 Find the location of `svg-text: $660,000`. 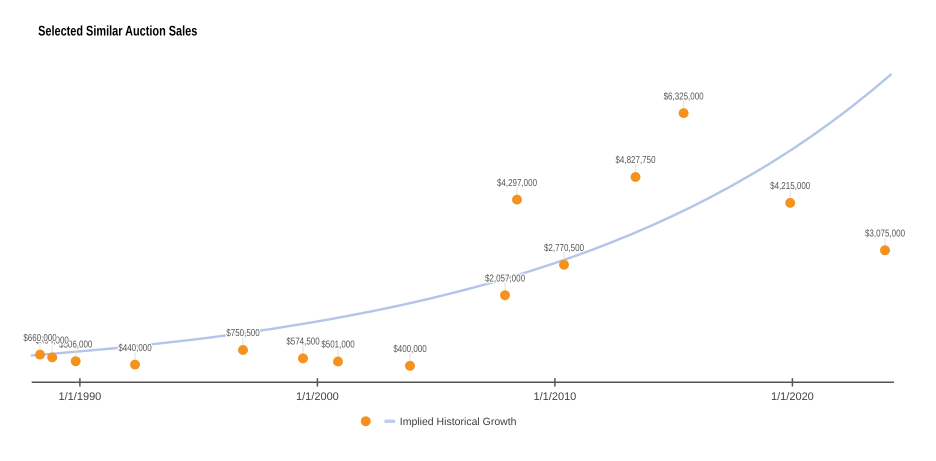

svg-text: $660,000 is located at coordinates (40, 338).